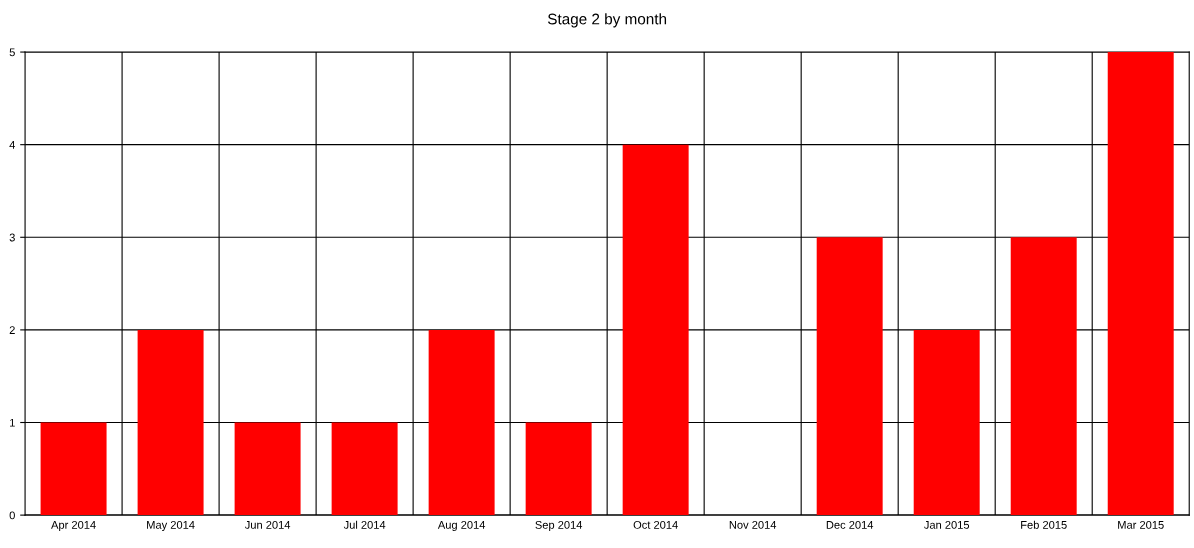 Image resolution: width=1194 pixels, height=548 pixels. What do you see at coordinates (364, 524) in the screenshot?
I see `x-tick-label: Jul 2014` at bounding box center [364, 524].